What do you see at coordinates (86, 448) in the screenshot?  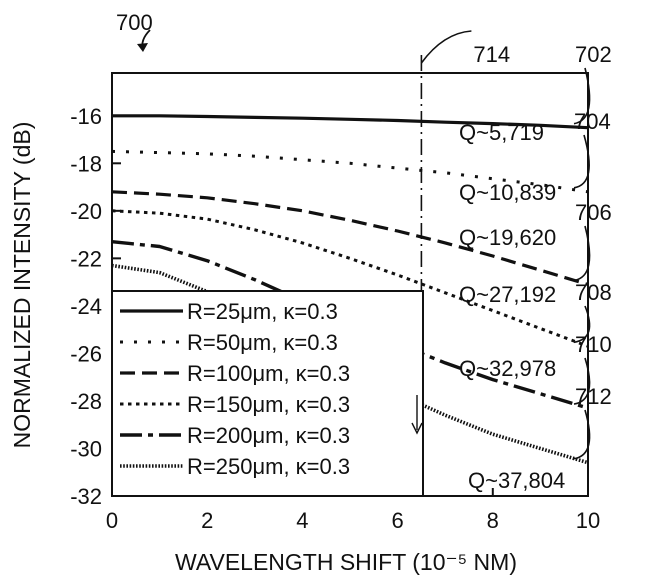 I see `y-tick-label: -30` at bounding box center [86, 448].